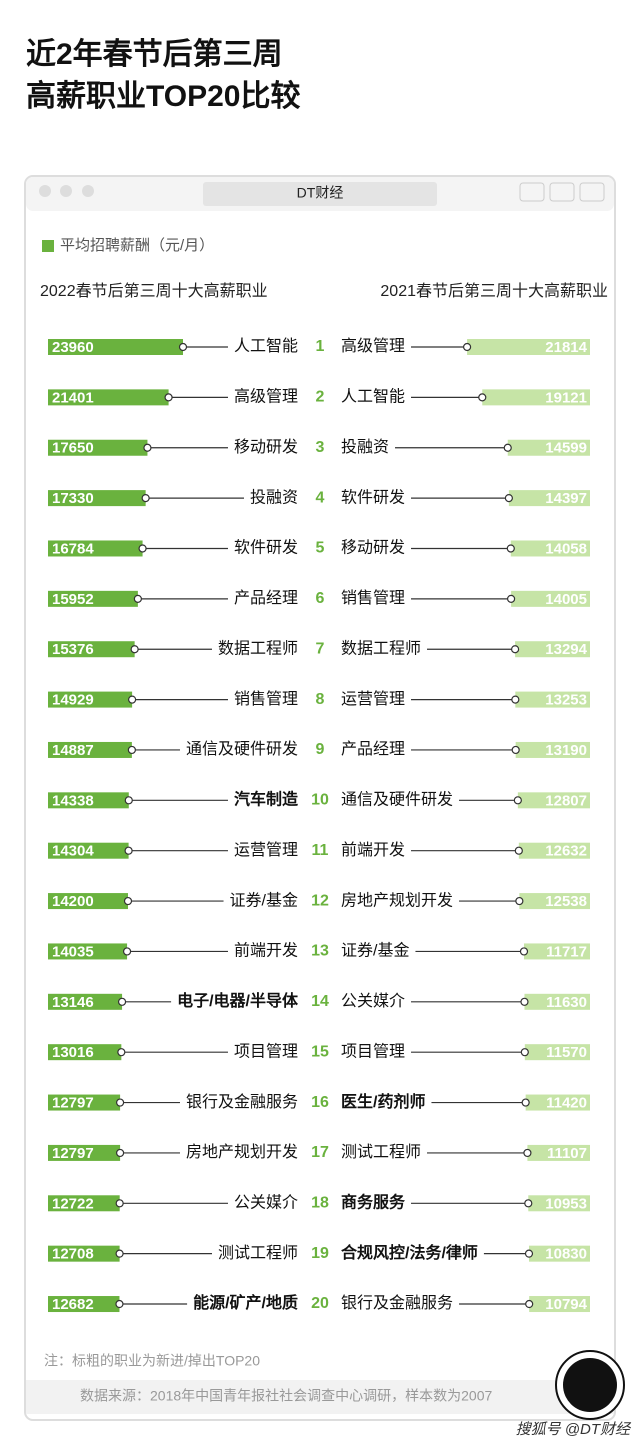 This screenshot has height=1442, width=640. Describe the element at coordinates (566, 599) in the screenshot. I see `value-label: 14005` at that location.